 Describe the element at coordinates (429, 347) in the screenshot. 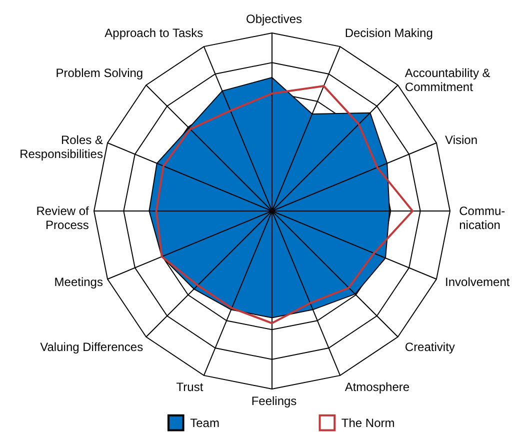

I see `spoke-label: Creativity` at that location.